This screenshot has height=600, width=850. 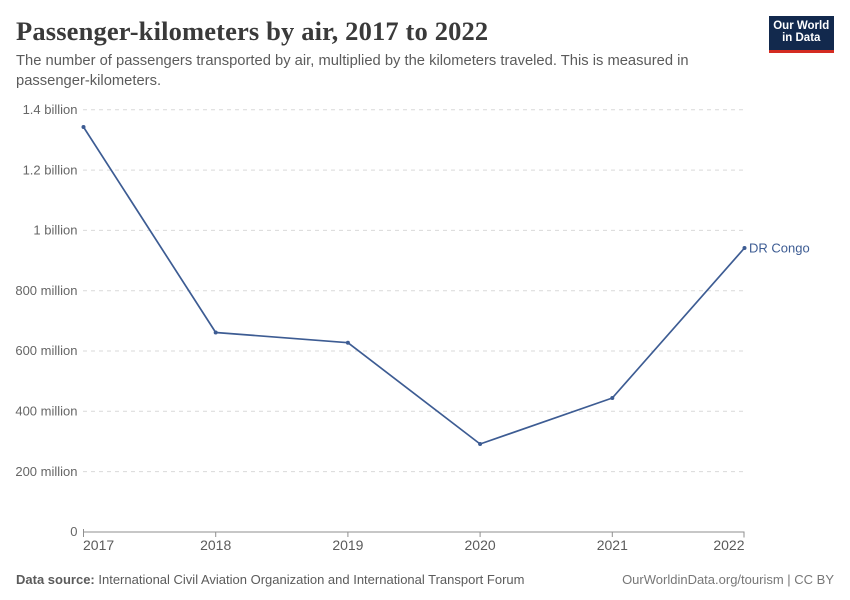 I want to click on svg-text: 1.4 billion, so click(x=50, y=109).